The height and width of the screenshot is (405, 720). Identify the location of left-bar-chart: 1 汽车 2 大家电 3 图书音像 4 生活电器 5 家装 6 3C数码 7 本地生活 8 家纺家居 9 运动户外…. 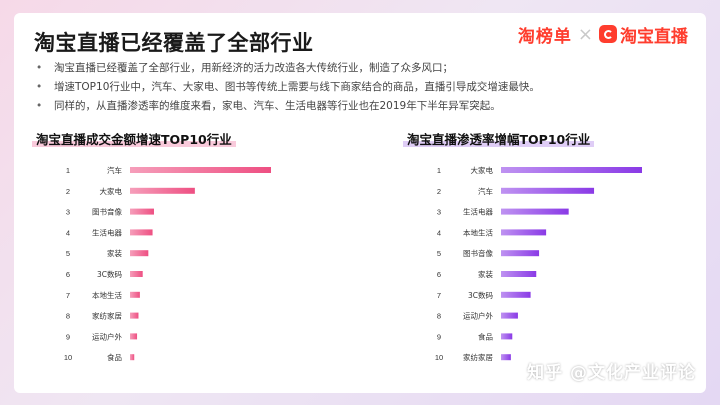
(167, 263).